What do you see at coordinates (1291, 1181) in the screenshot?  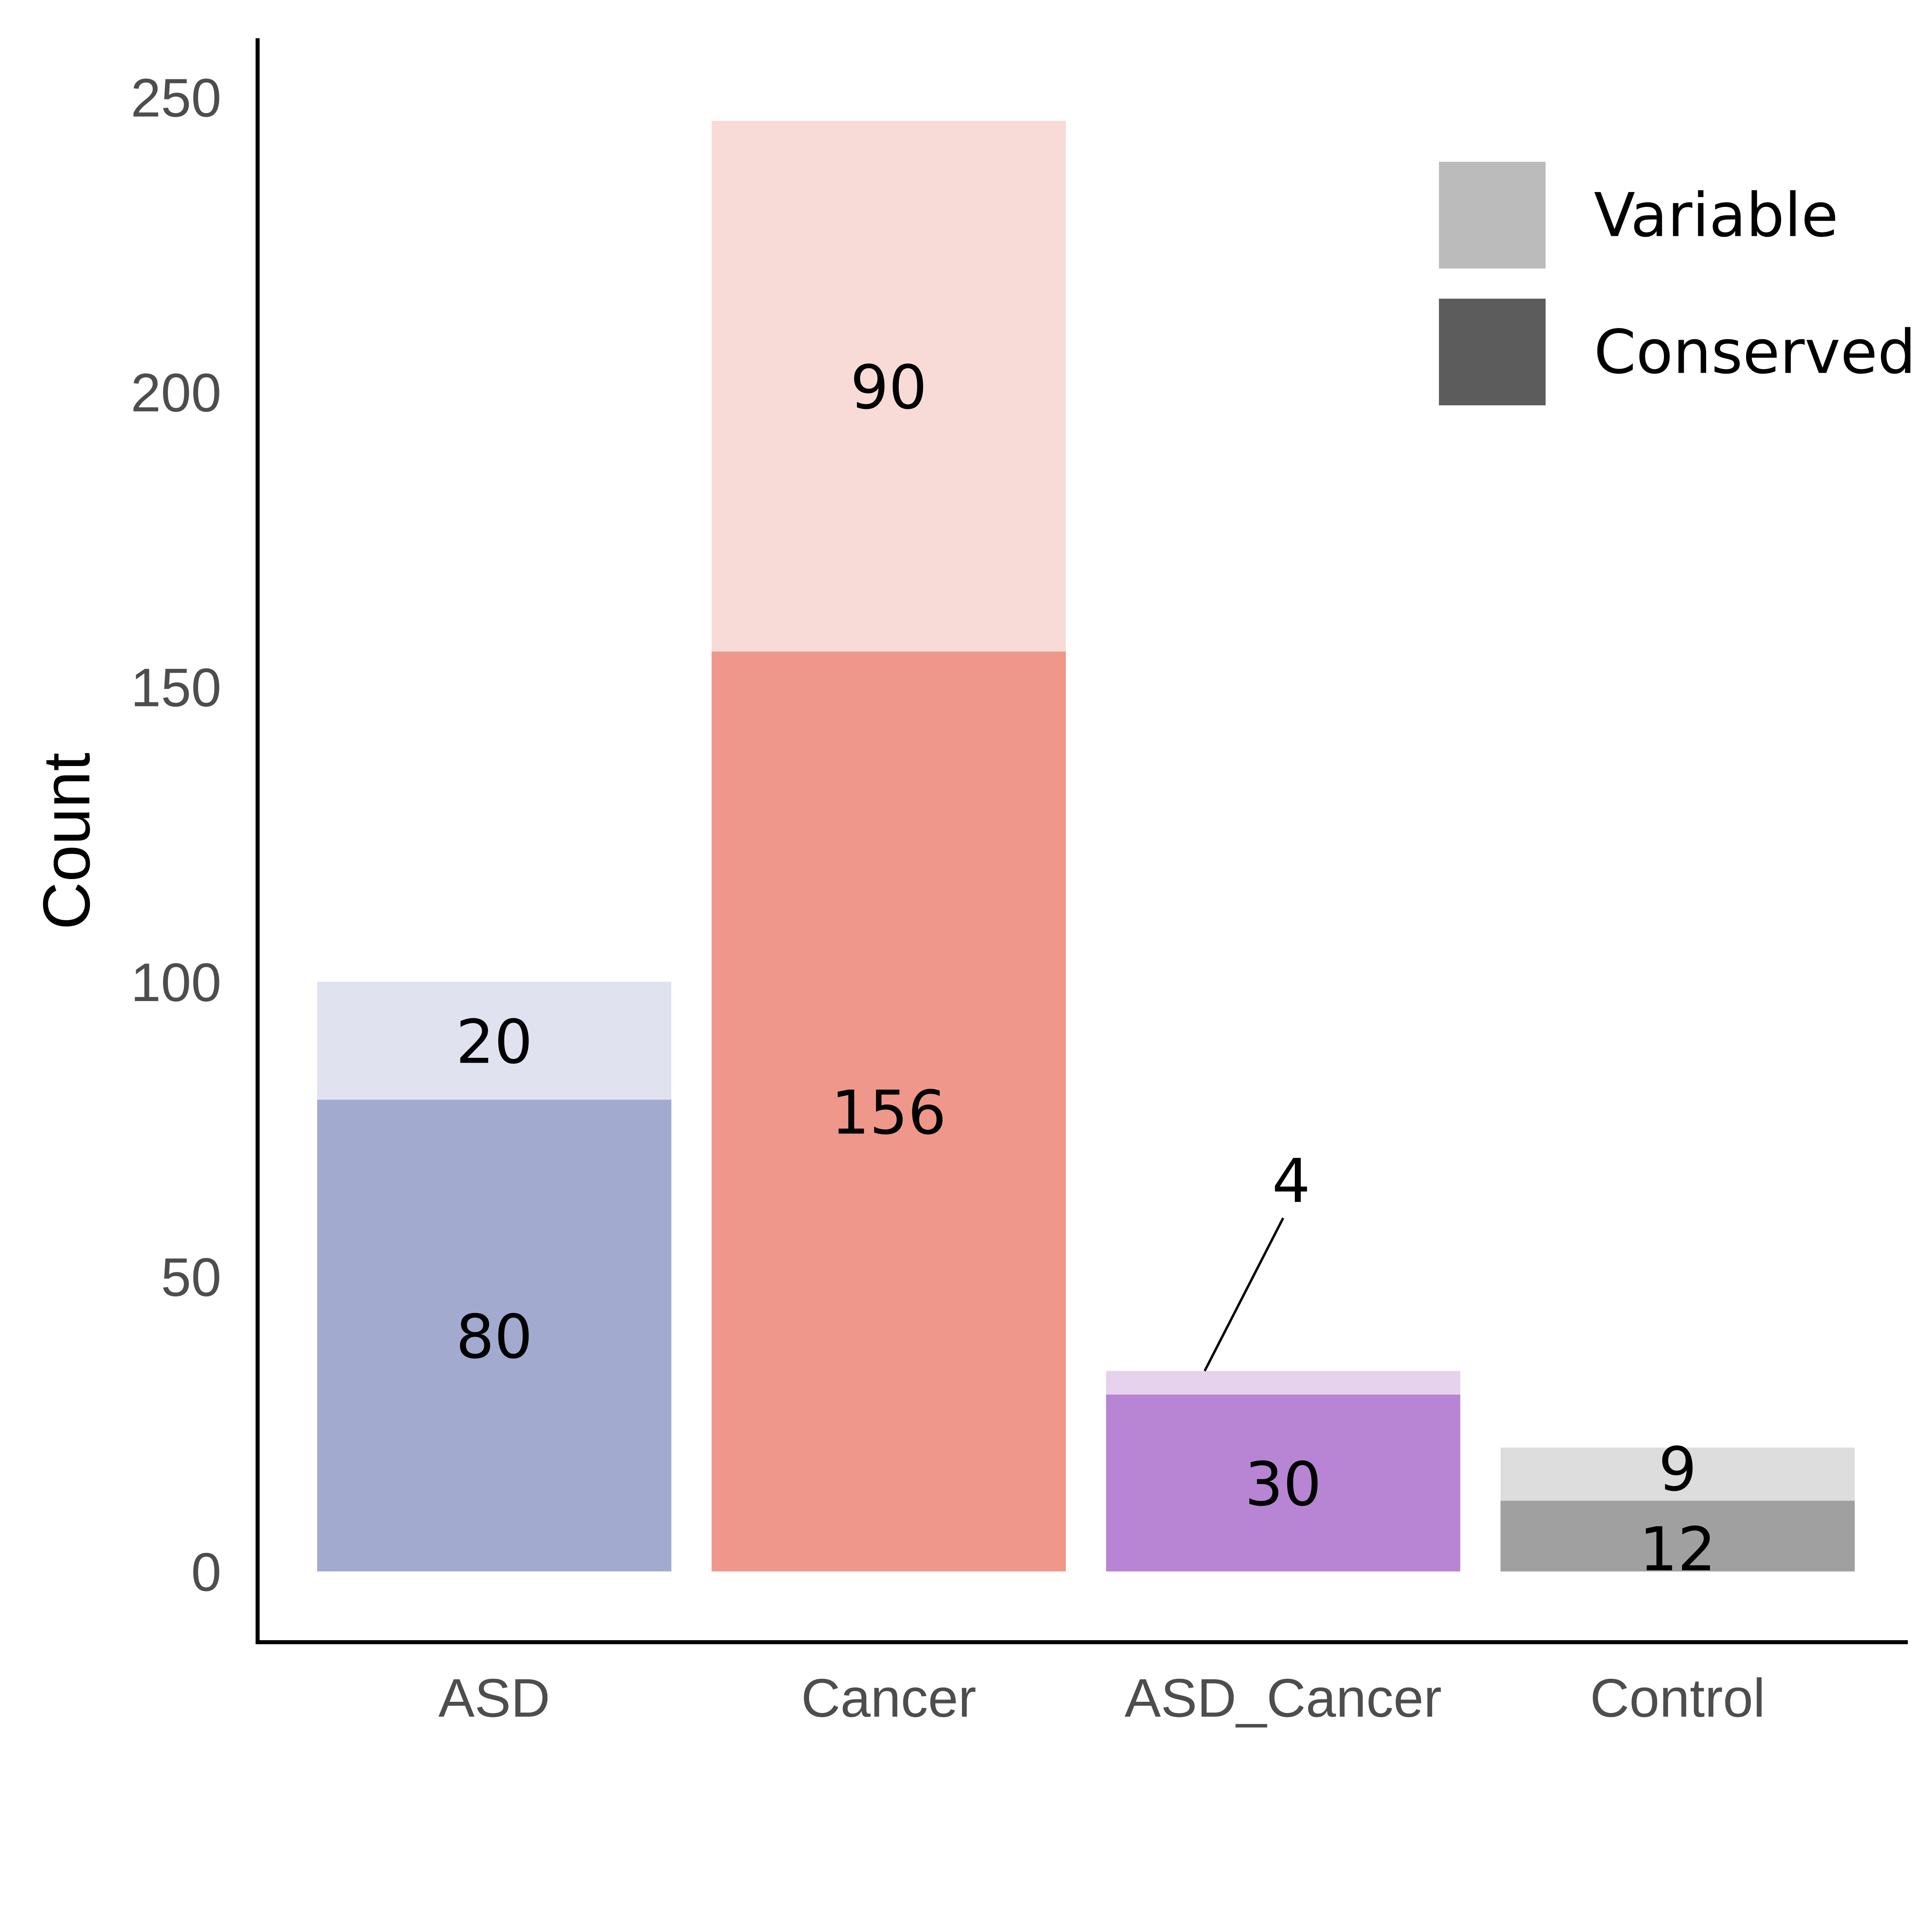 I see `data-label-asd-cancer-variable: 4` at bounding box center [1291, 1181].